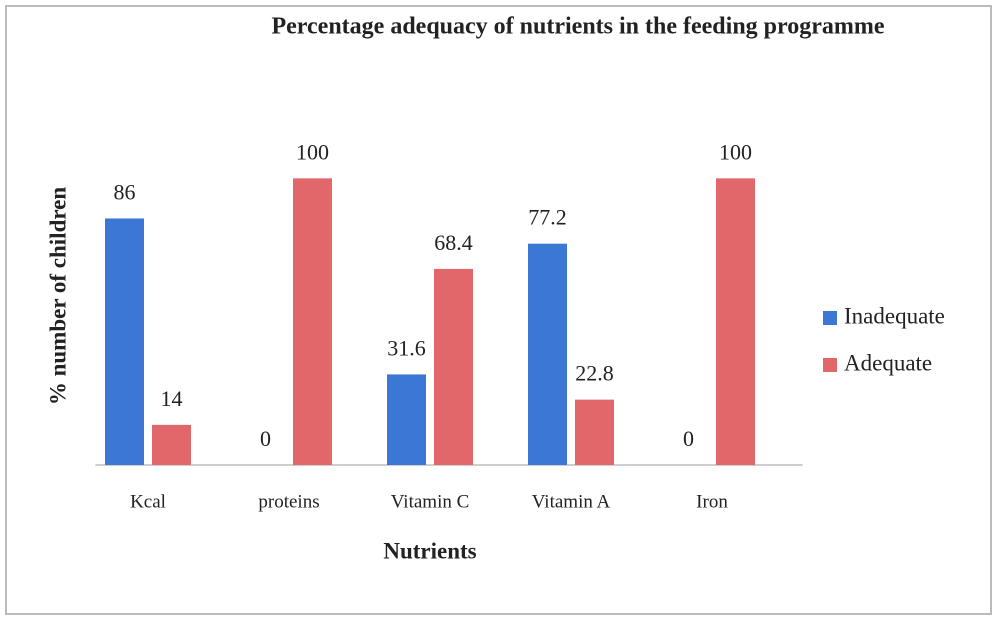  What do you see at coordinates (430, 501) in the screenshot?
I see `x-tick-label: Vitamin C` at bounding box center [430, 501].